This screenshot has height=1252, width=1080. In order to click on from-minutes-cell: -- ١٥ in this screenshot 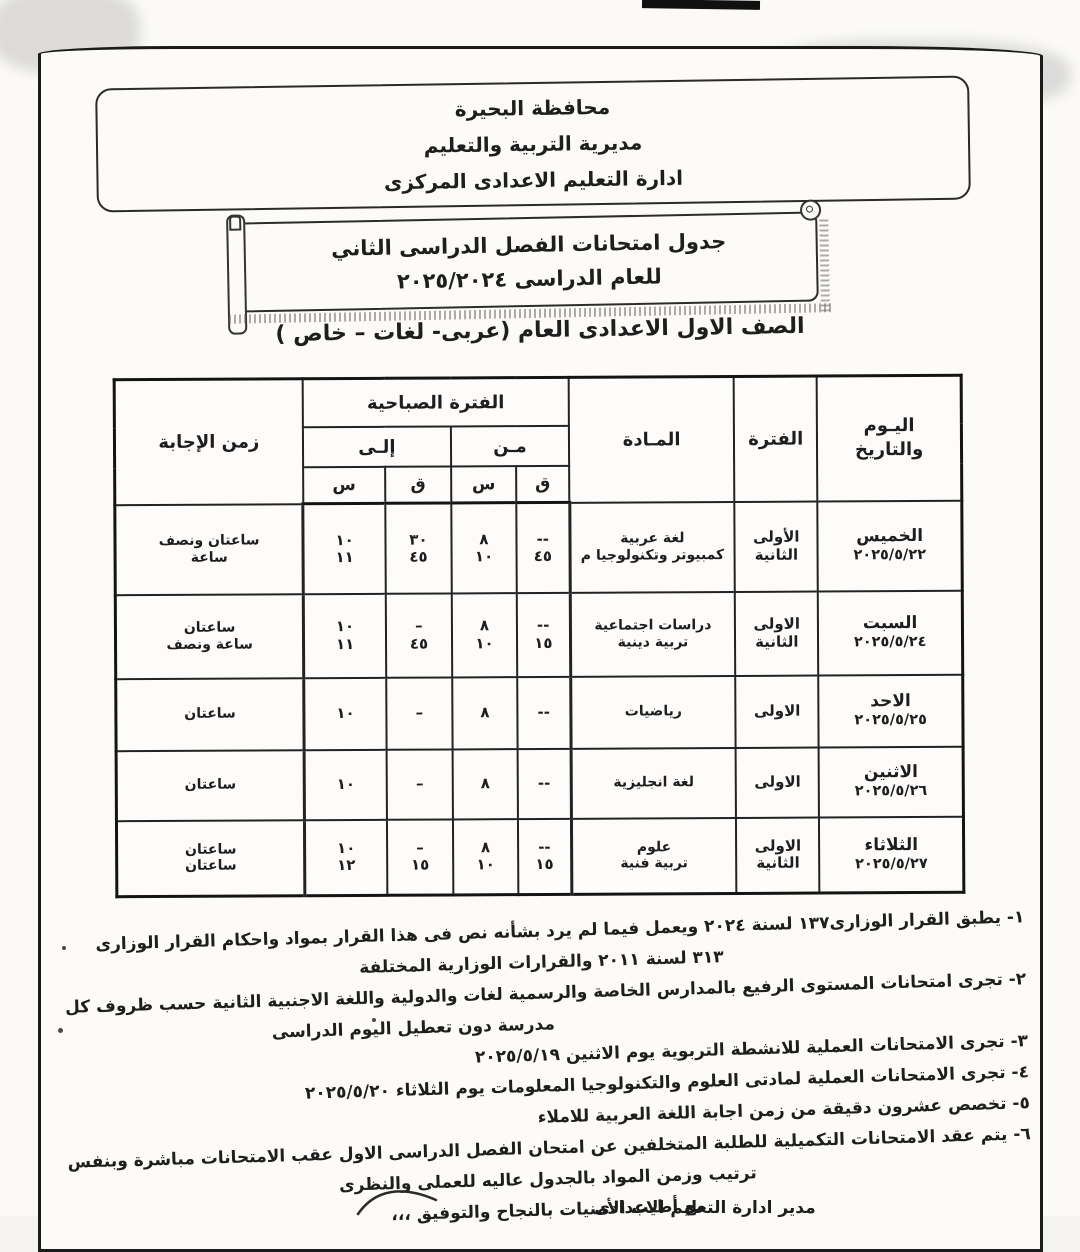, I will do `click(543, 634)`.